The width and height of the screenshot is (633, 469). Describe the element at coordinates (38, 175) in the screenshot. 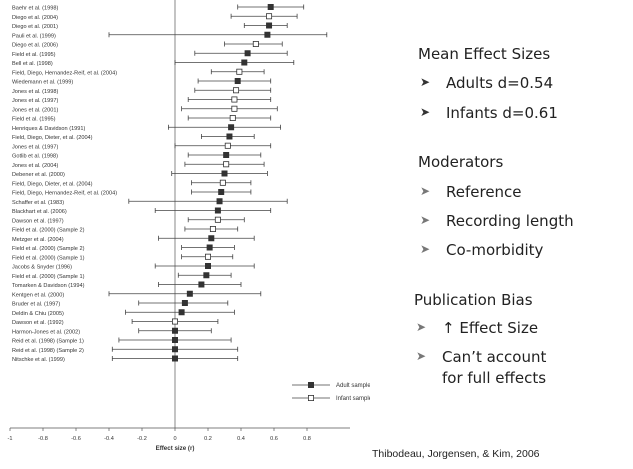

I see `study-label: Debener et al. (2000)` at that location.